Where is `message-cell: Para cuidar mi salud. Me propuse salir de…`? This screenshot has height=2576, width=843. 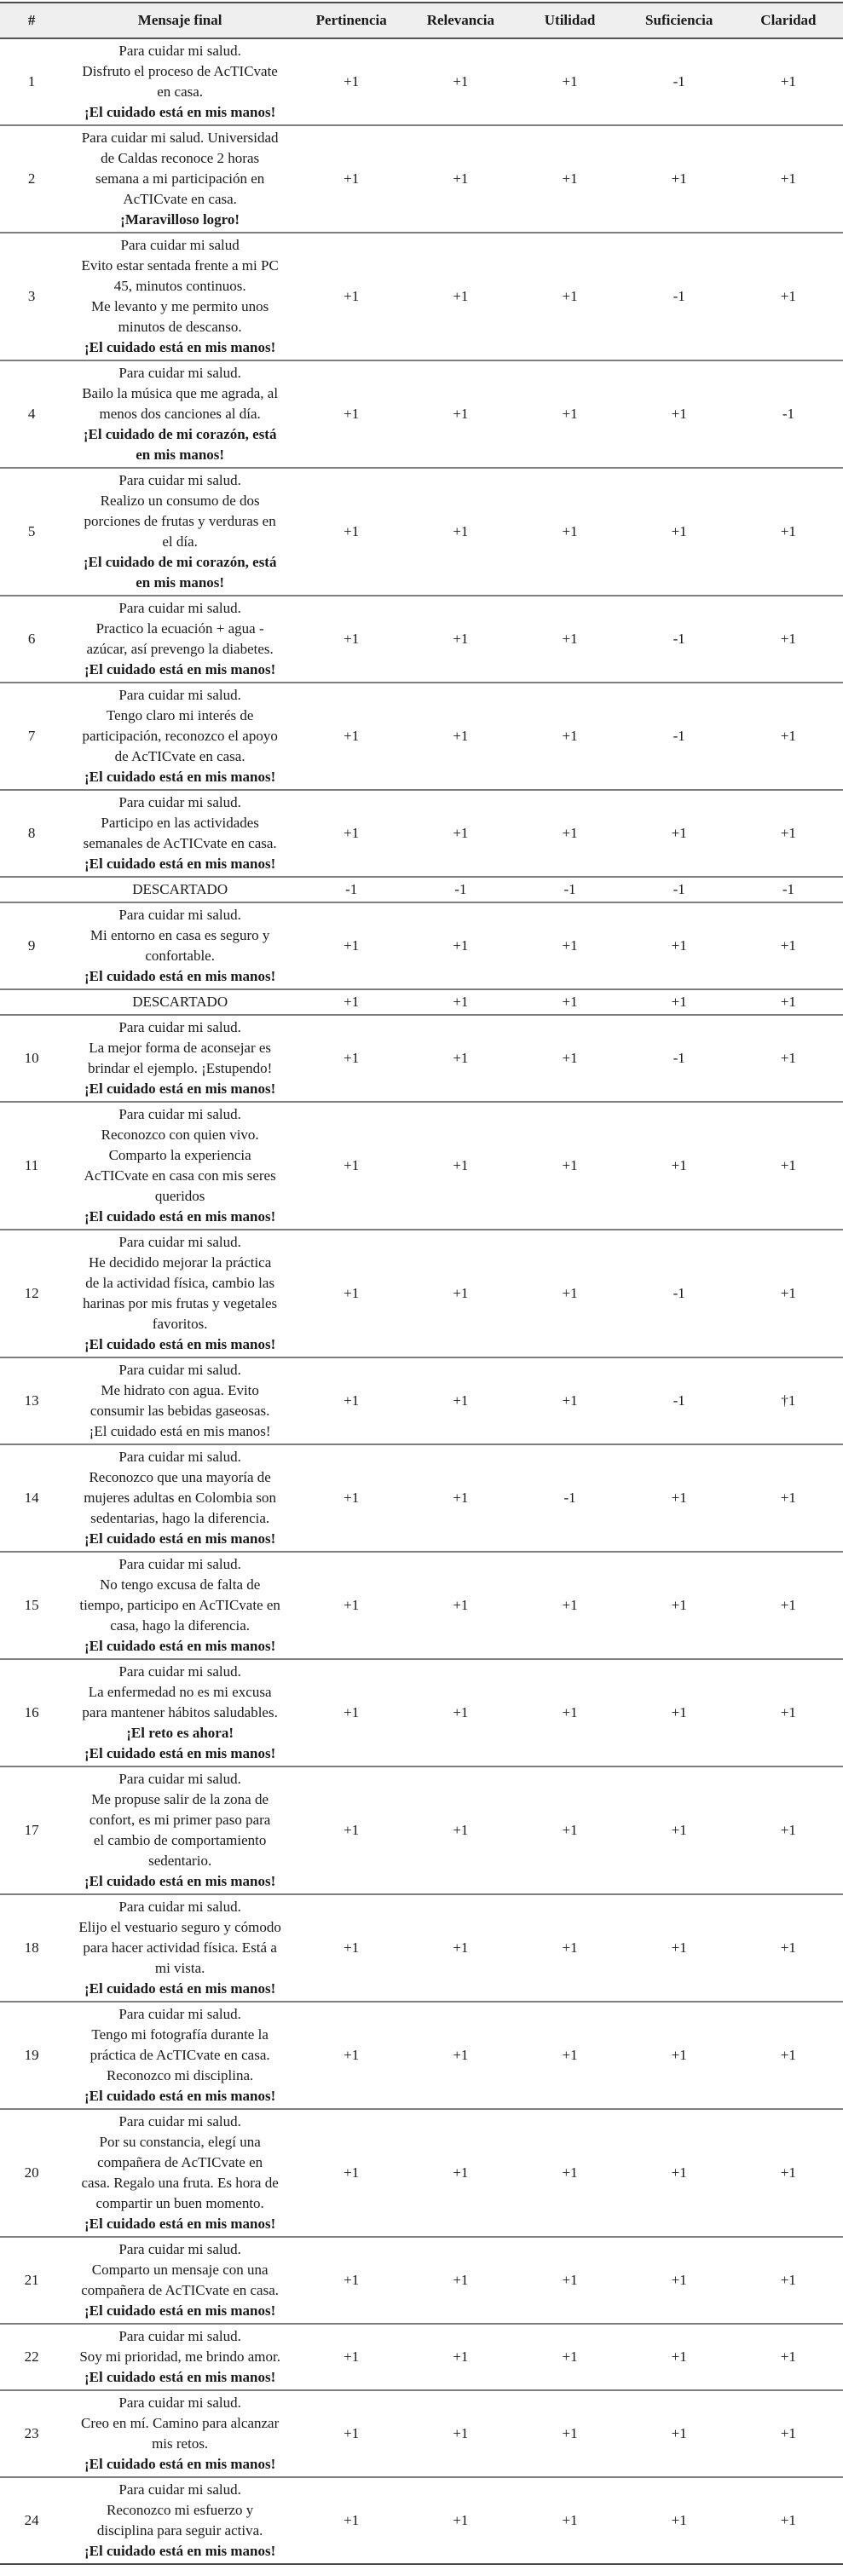
message-cell: Para cuidar mi salud. Me propuse salir de… is located at coordinates (180, 1830).